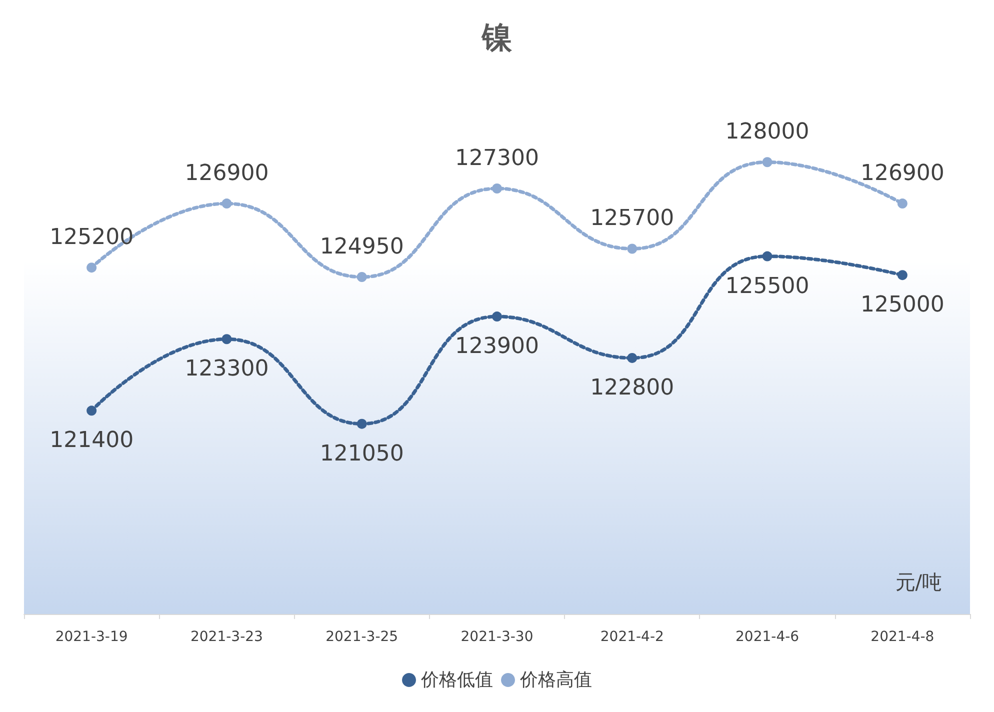 The height and width of the screenshot is (712, 994). What do you see at coordinates (632, 219) in the screenshot?
I see `data-label: 125700` at bounding box center [632, 219].